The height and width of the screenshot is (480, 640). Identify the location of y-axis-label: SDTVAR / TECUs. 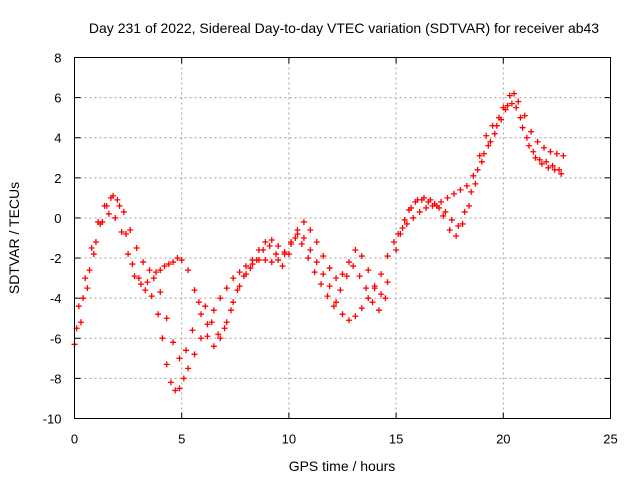
(14, 238).